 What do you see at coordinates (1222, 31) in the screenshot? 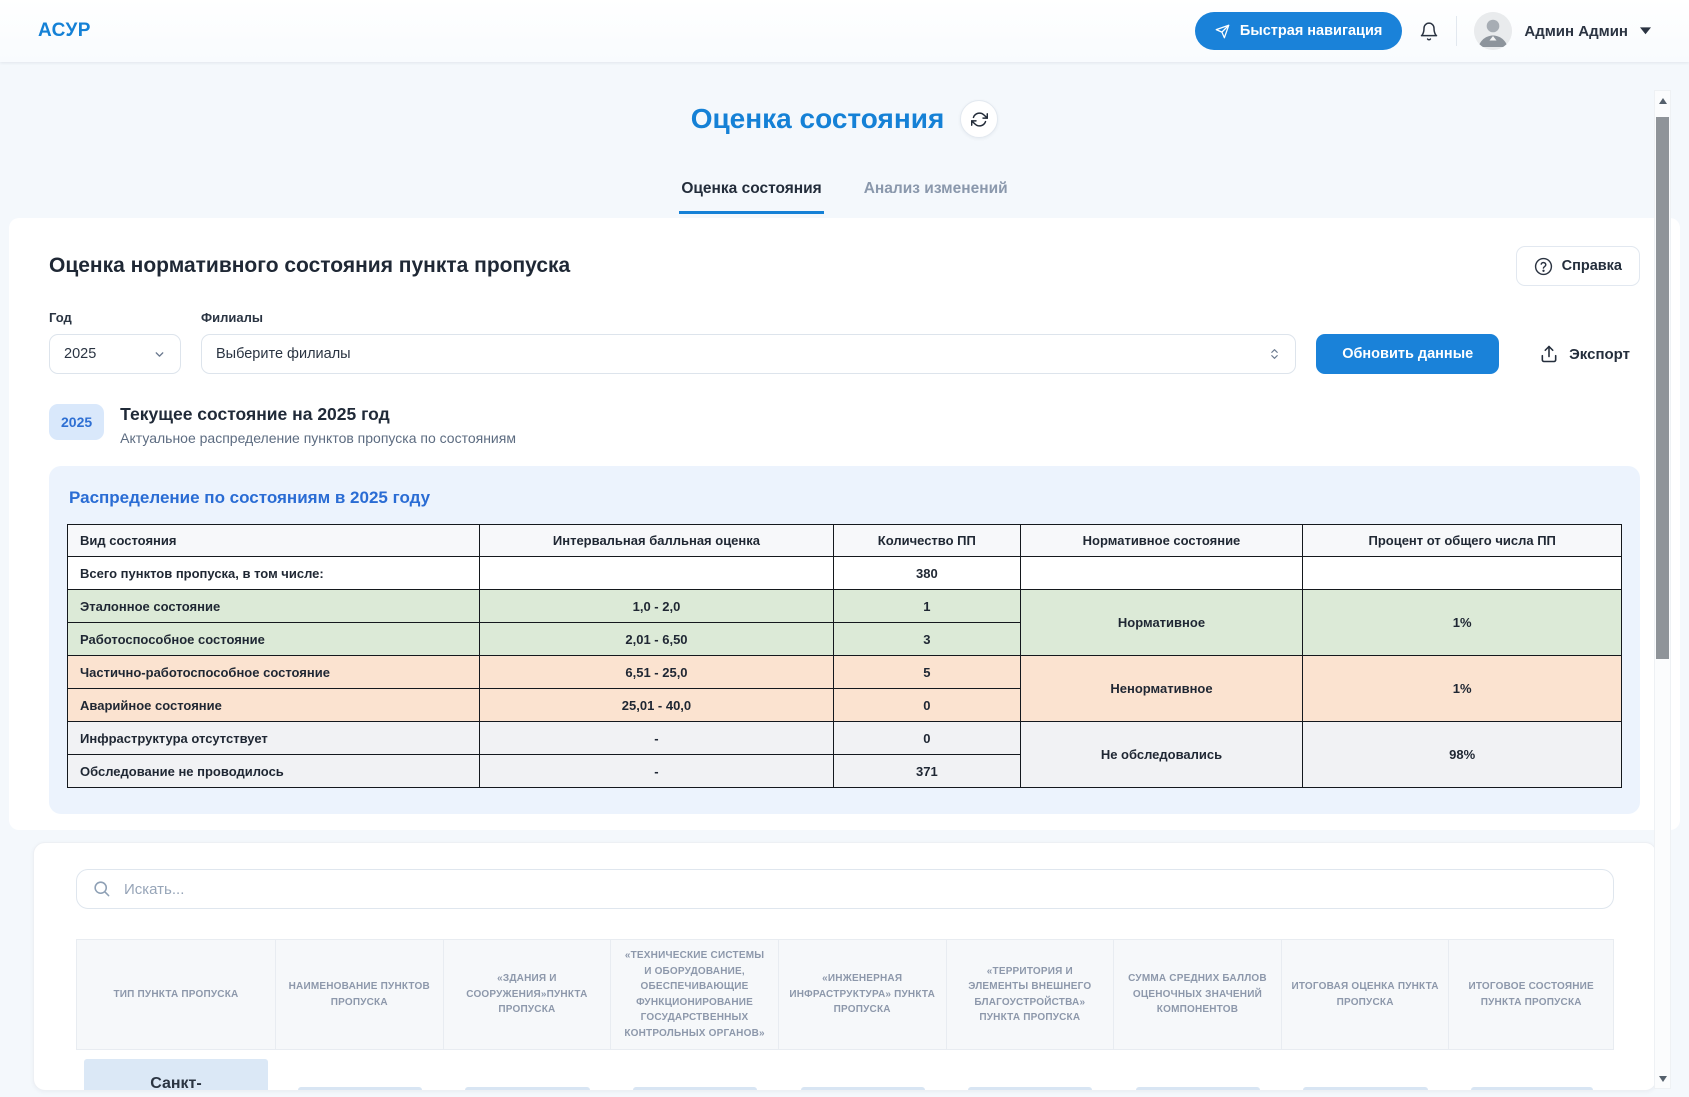
I see `send-icon` at bounding box center [1222, 31].